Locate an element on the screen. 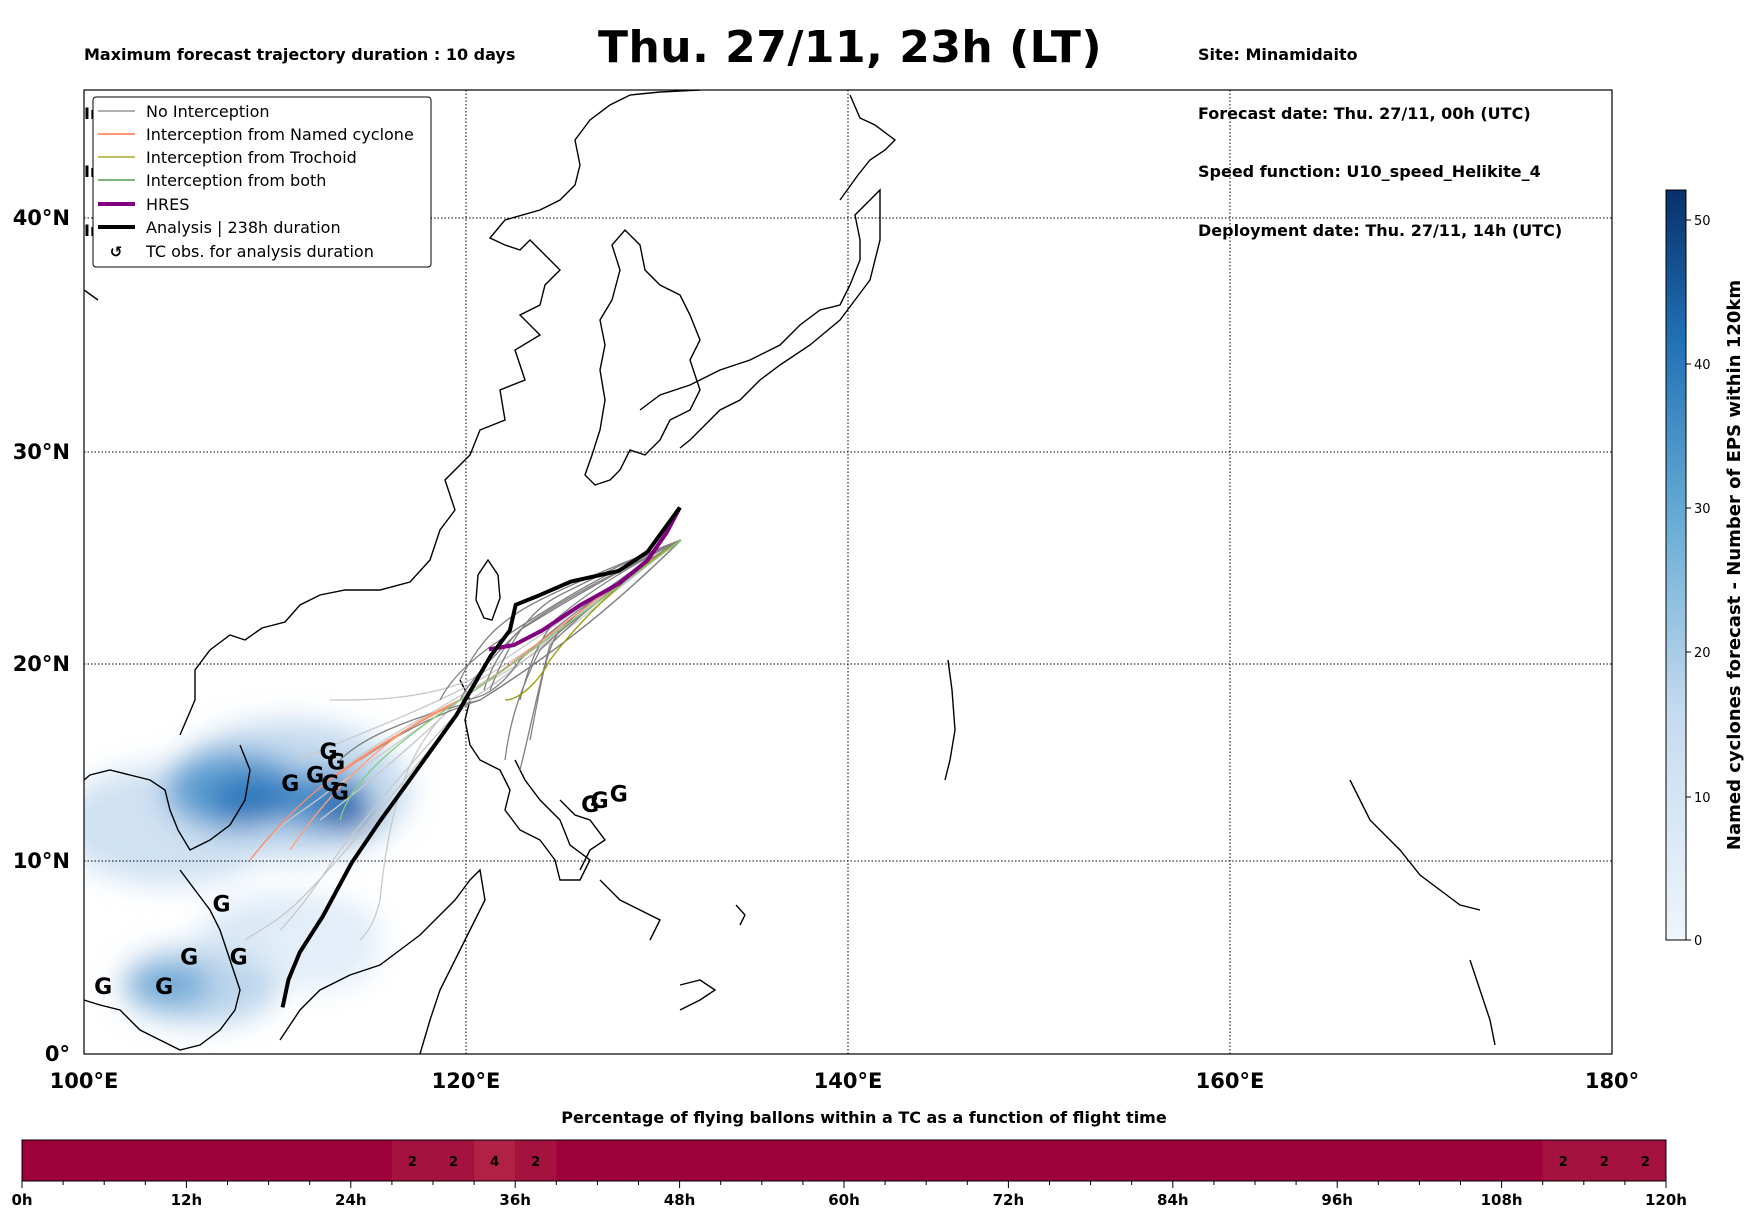  hres-trajectory is located at coordinates (585, 579).